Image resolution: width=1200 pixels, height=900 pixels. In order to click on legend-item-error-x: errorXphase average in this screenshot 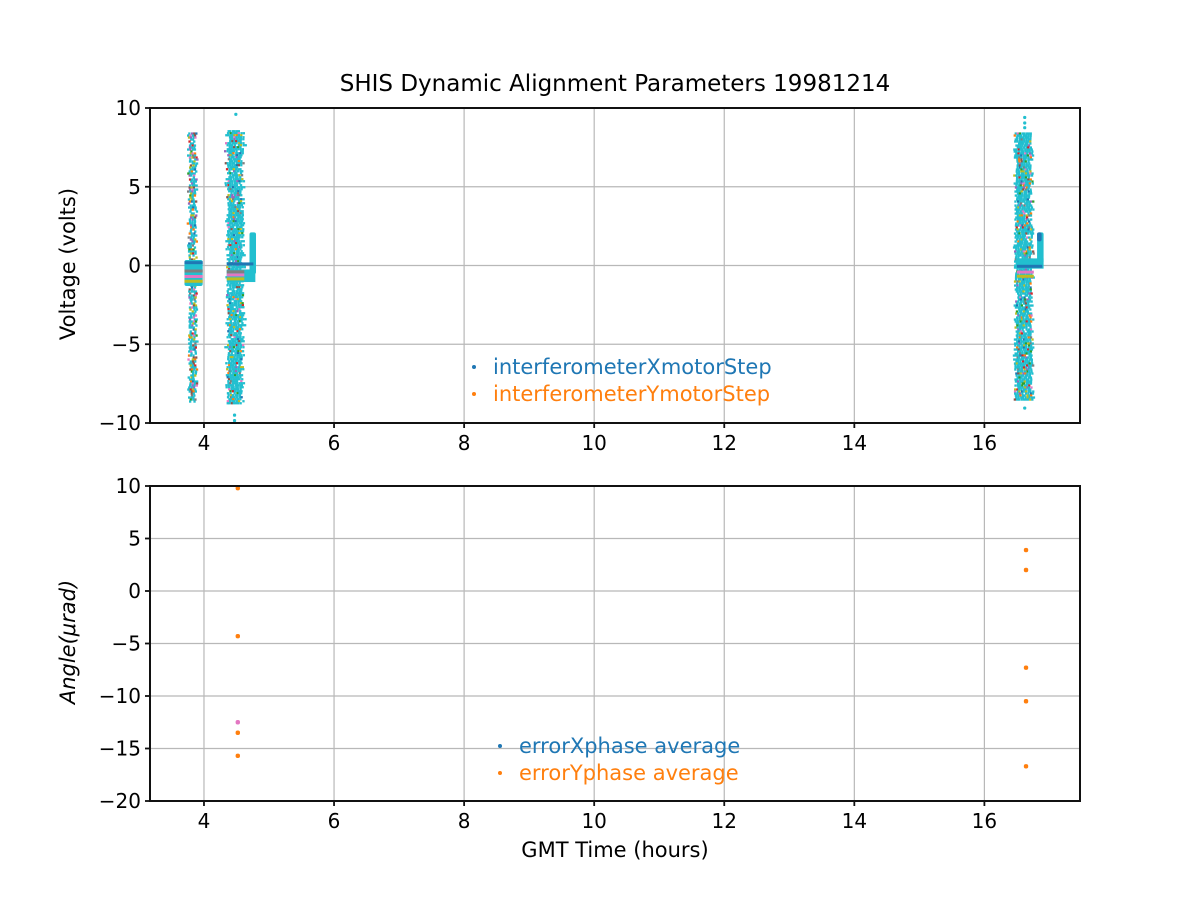, I will do `click(616, 745)`.